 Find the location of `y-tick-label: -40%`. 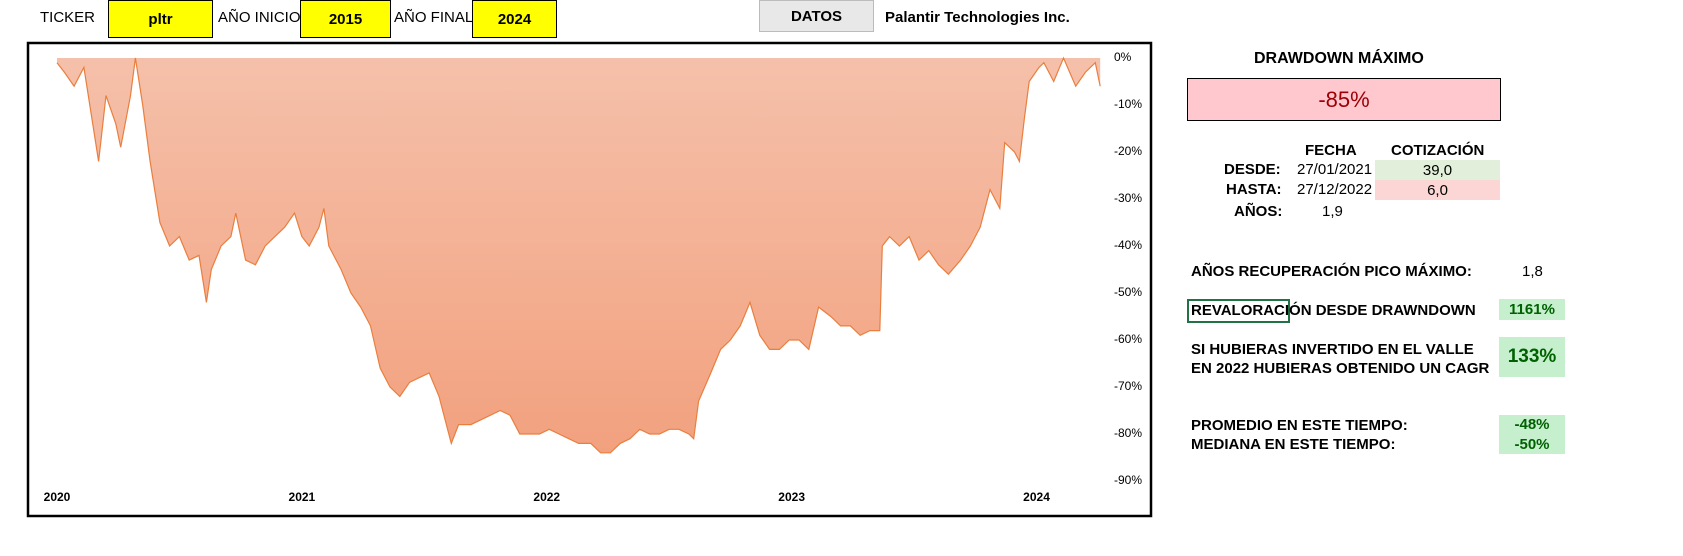

y-tick-label: -40% is located at coordinates (1128, 245).